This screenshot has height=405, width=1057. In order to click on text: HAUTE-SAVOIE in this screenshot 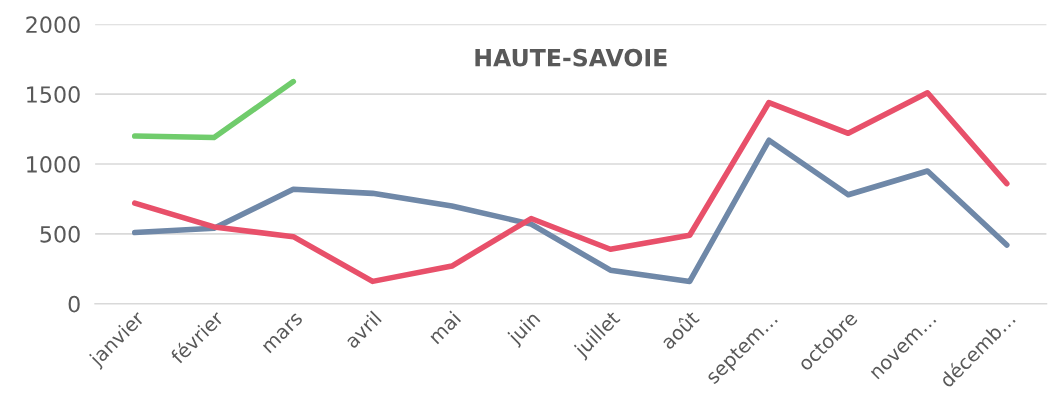, I will do `click(571, 57)`.